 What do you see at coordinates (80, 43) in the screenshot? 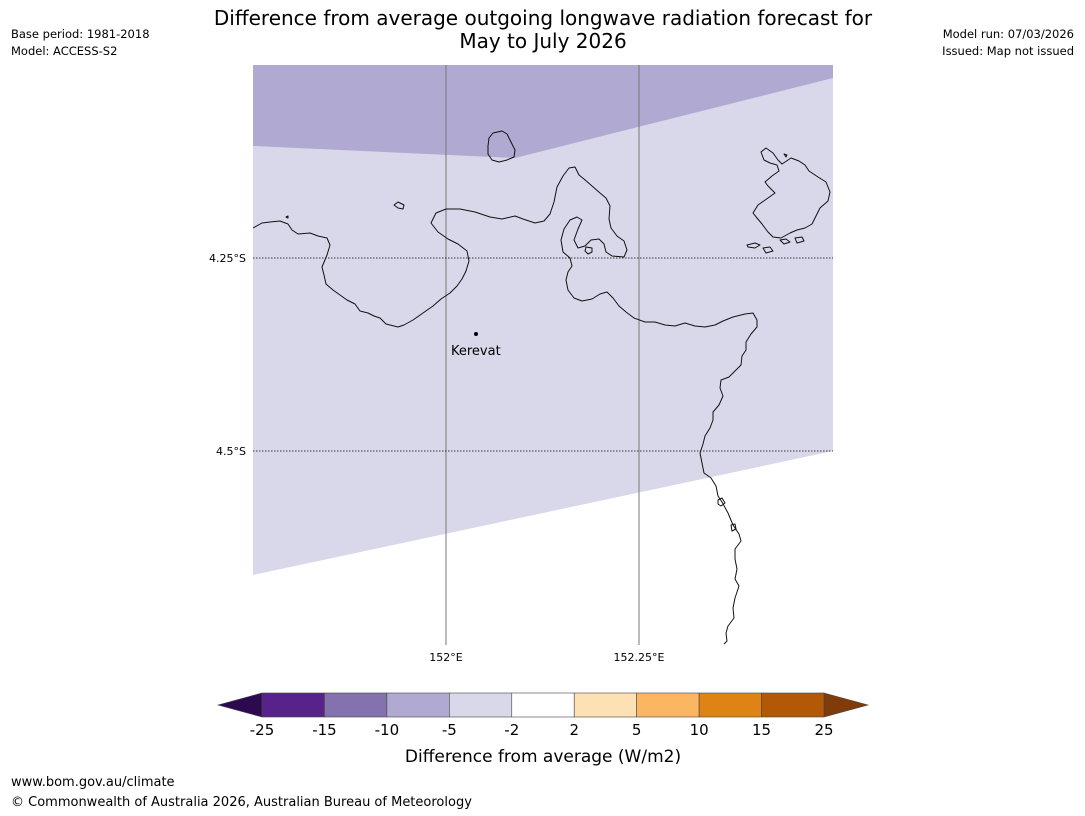
I see `meta-left: Base period: 1981-2018 Model: ACCESS-S2` at bounding box center [80, 43].